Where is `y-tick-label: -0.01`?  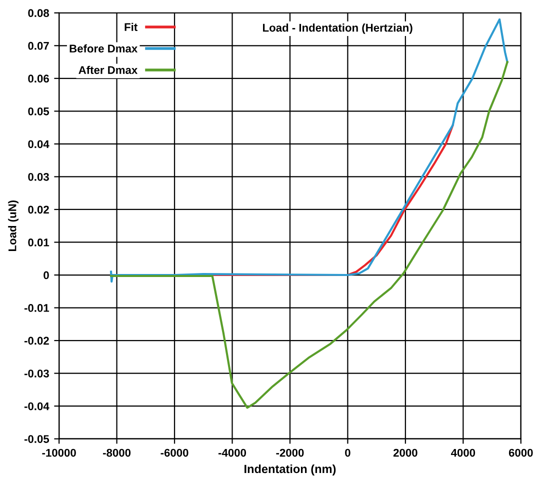
y-tick-label: -0.01 is located at coordinates (37, 308).